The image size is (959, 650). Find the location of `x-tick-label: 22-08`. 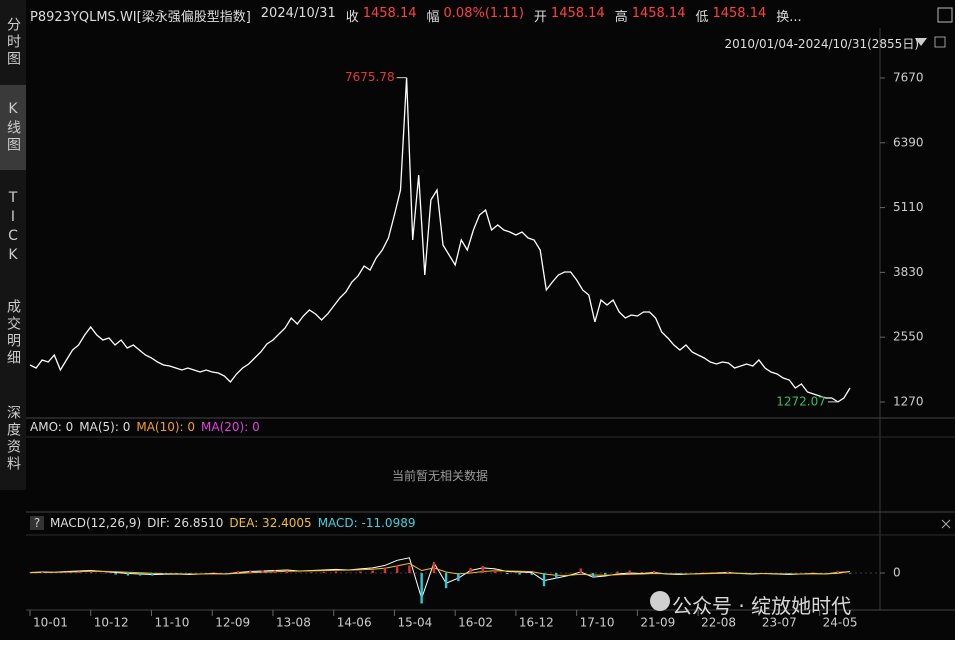

x-tick-label: 22-08 is located at coordinates (718, 623).